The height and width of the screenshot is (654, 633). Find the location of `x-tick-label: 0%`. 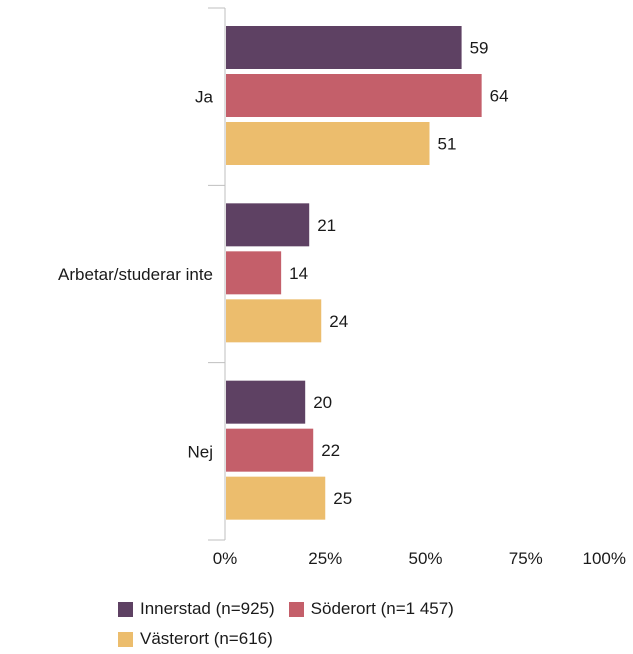

x-tick-label: 0% is located at coordinates (225, 558).